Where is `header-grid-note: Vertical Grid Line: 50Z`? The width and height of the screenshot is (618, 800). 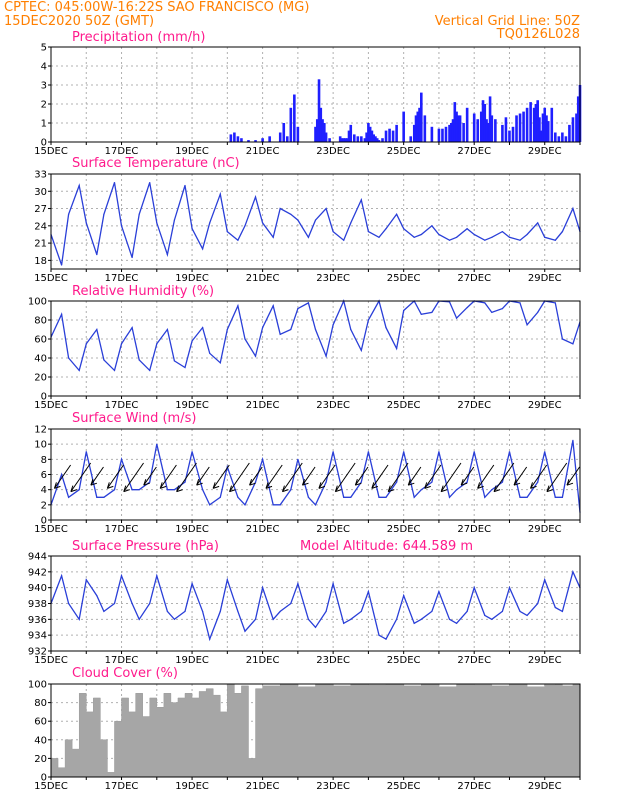
header-grid-note: Vertical Grid Line: 50Z is located at coordinates (507, 21).